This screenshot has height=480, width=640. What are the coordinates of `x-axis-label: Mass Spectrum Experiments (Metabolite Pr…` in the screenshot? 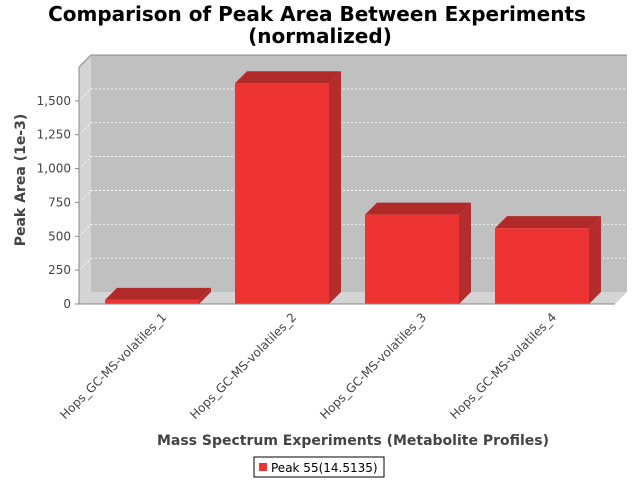 It's located at (353, 441).